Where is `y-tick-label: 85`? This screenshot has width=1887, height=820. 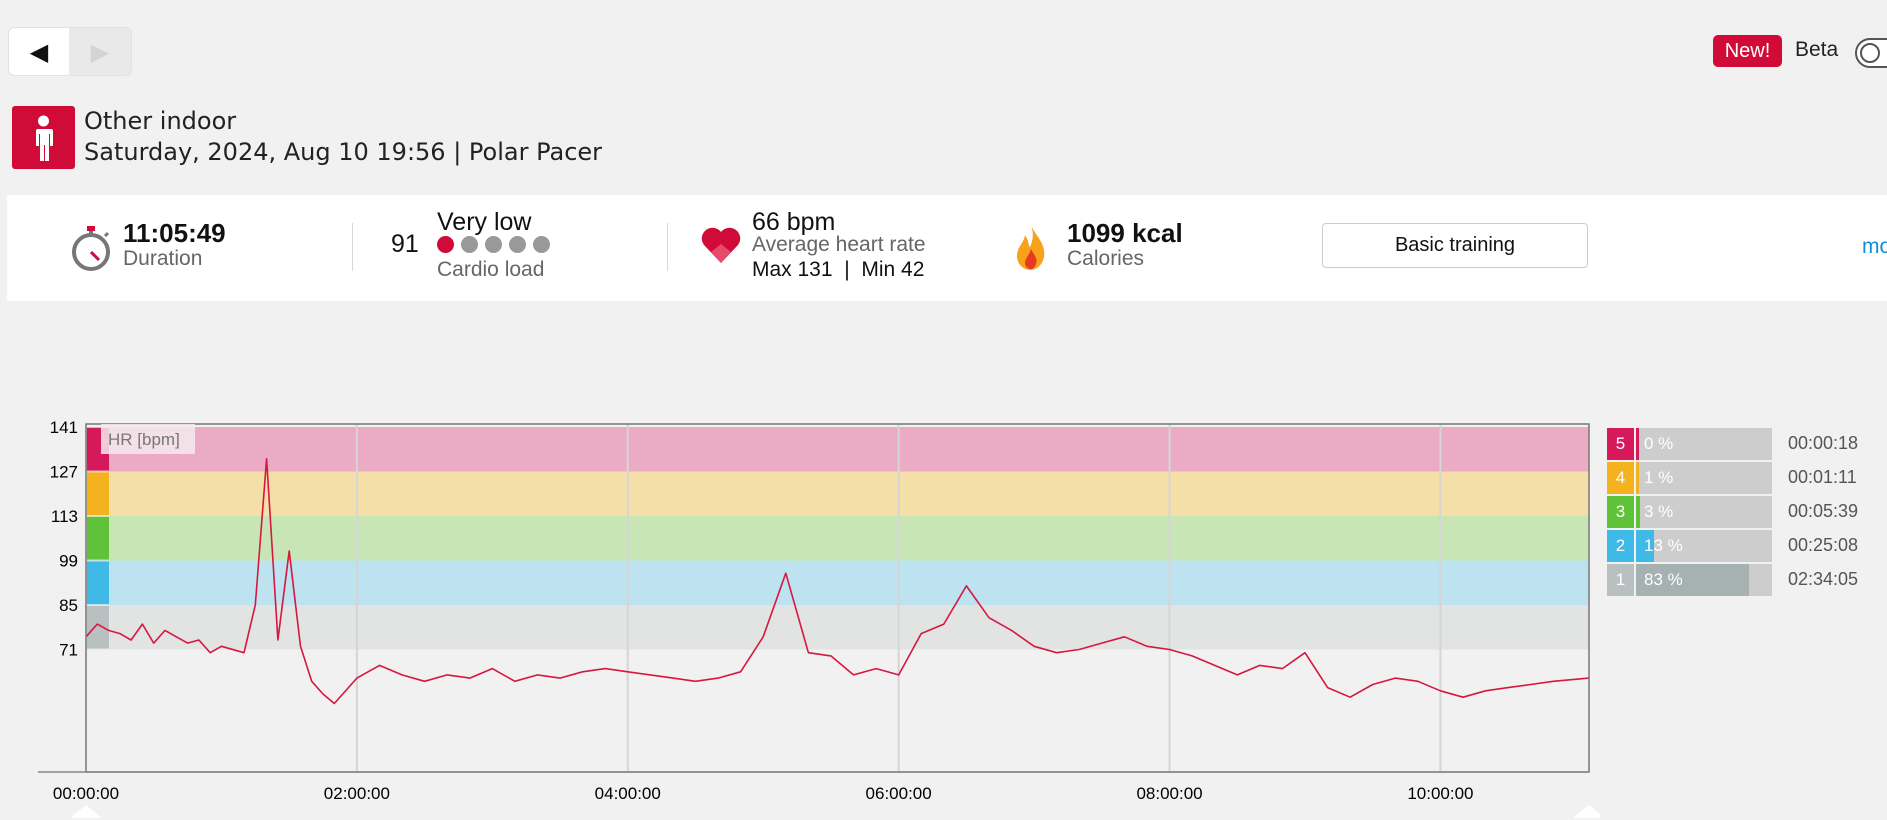 y-tick-label: 85 is located at coordinates (68, 605).